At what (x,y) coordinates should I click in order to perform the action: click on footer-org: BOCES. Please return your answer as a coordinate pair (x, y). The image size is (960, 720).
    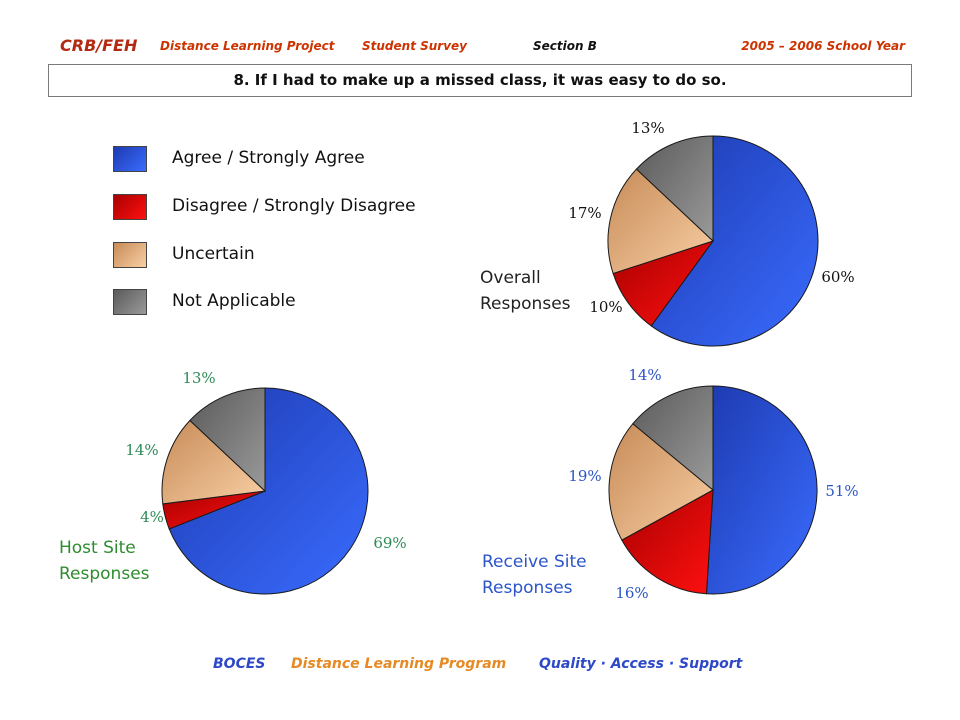
    Looking at the image, I should click on (239, 664).